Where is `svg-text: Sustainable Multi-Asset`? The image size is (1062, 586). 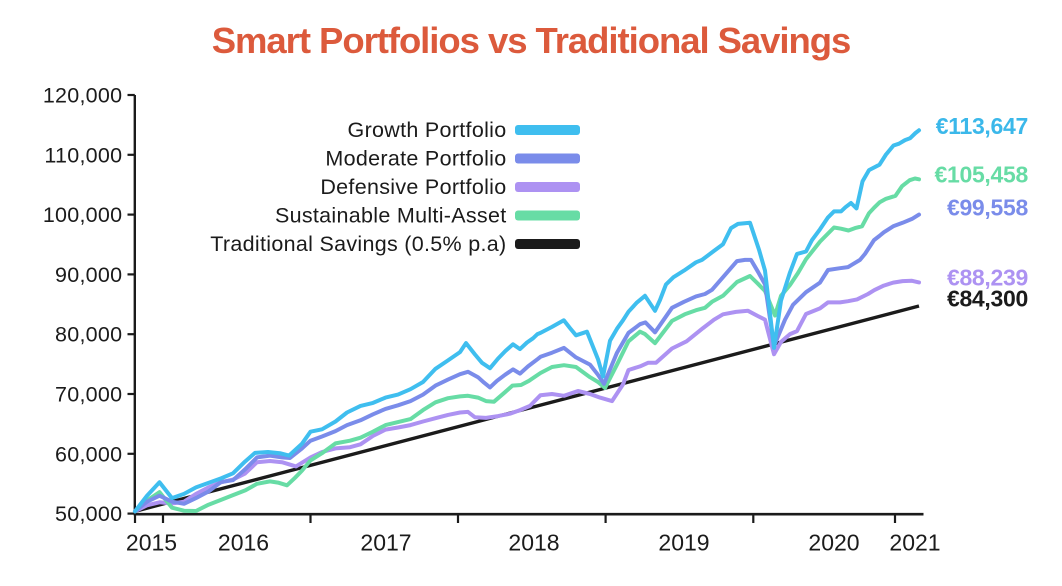
svg-text: Sustainable Multi-Asset is located at coordinates (391, 216).